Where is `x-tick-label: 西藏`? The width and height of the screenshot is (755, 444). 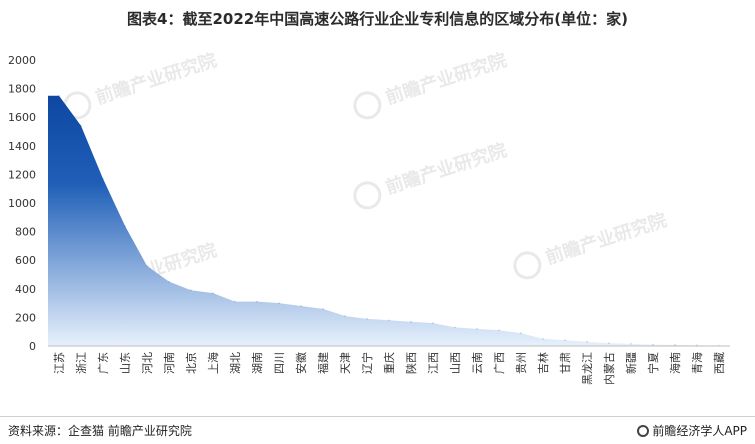 x-tick-label: 西藏 is located at coordinates (719, 363).